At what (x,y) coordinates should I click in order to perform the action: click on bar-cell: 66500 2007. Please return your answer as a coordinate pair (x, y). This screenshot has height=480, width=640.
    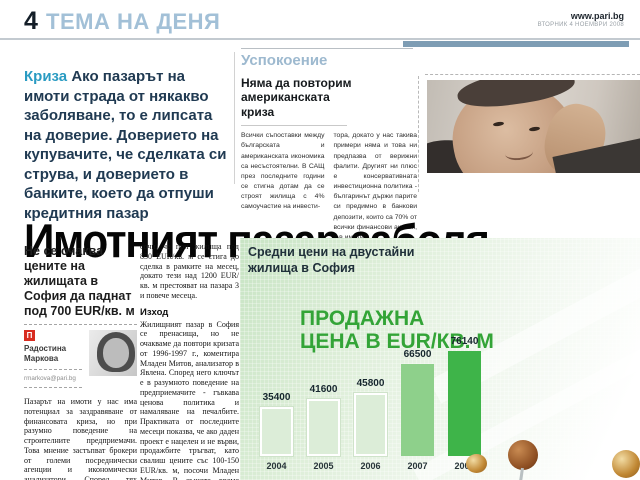
    Looking at the image, I should click on (417, 410).